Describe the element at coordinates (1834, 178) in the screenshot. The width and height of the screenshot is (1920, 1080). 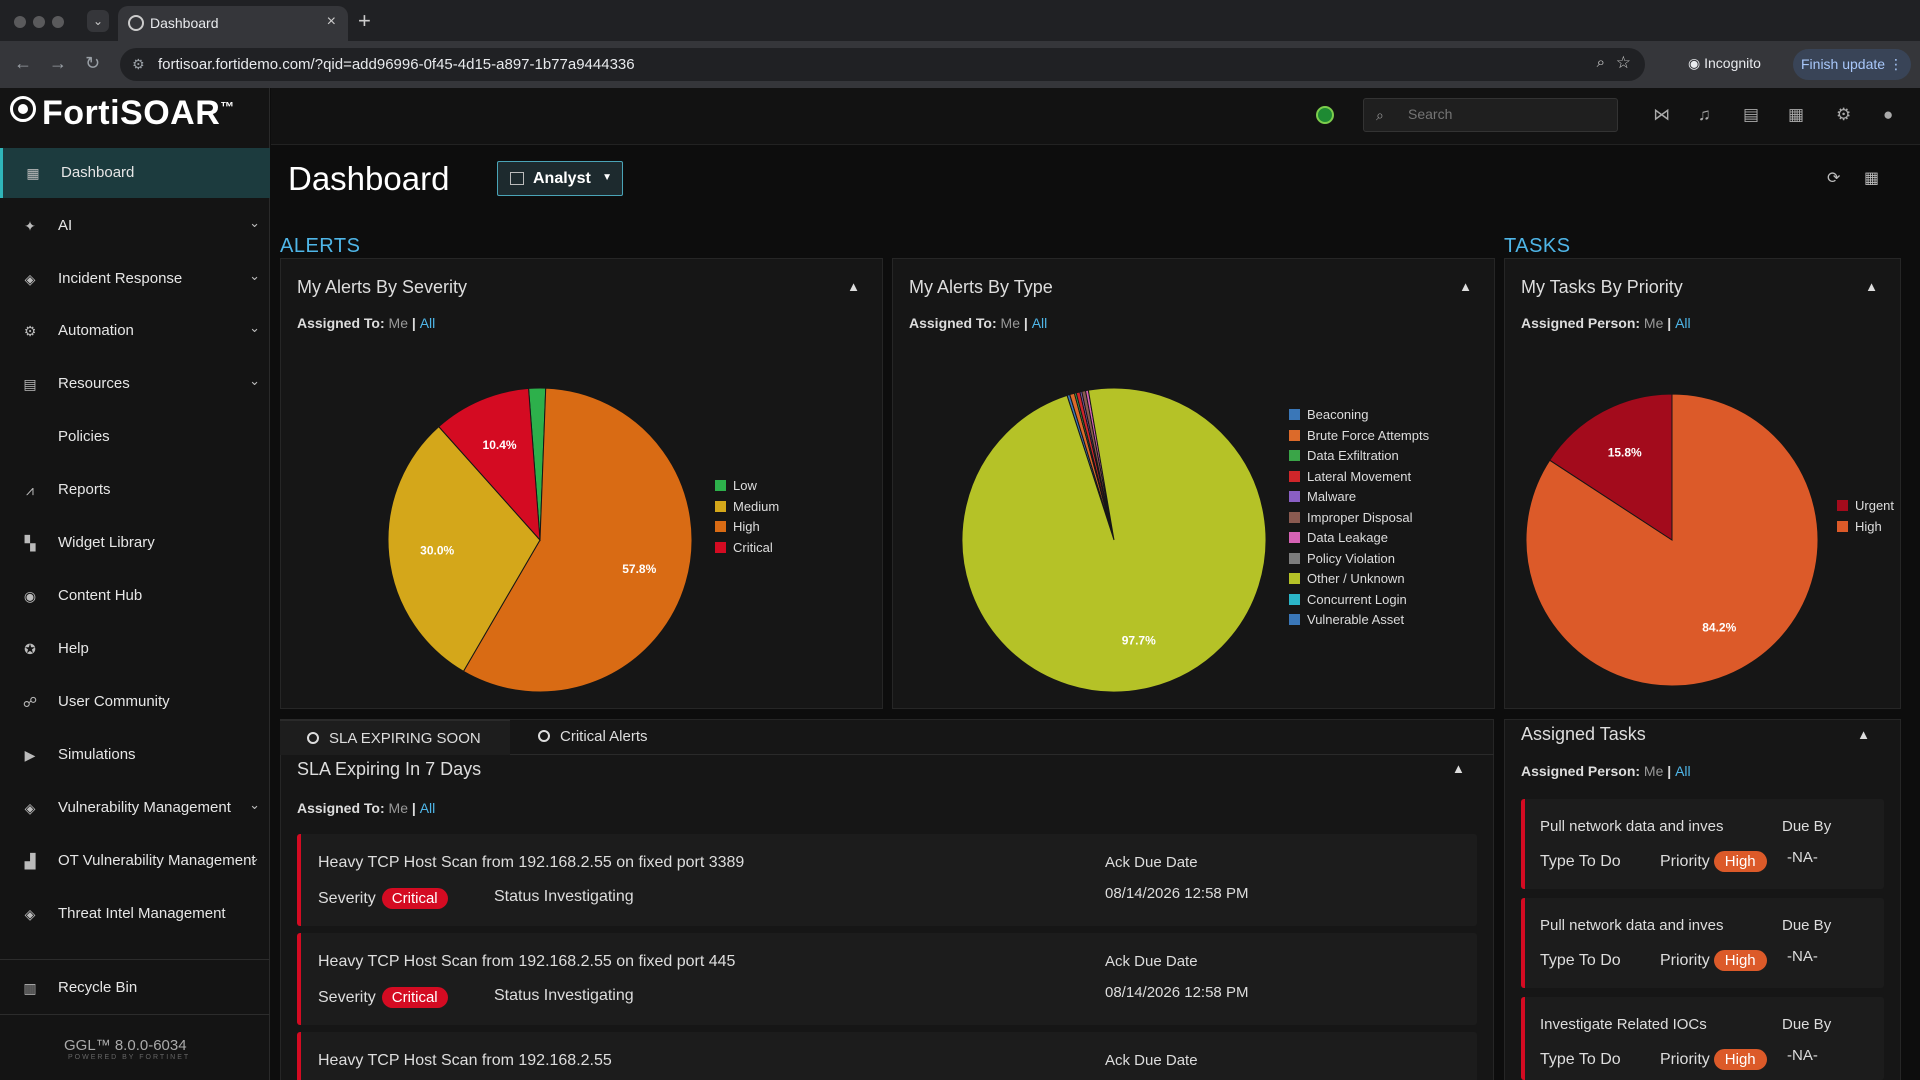
I see `refresh-icon: ⟳` at that location.